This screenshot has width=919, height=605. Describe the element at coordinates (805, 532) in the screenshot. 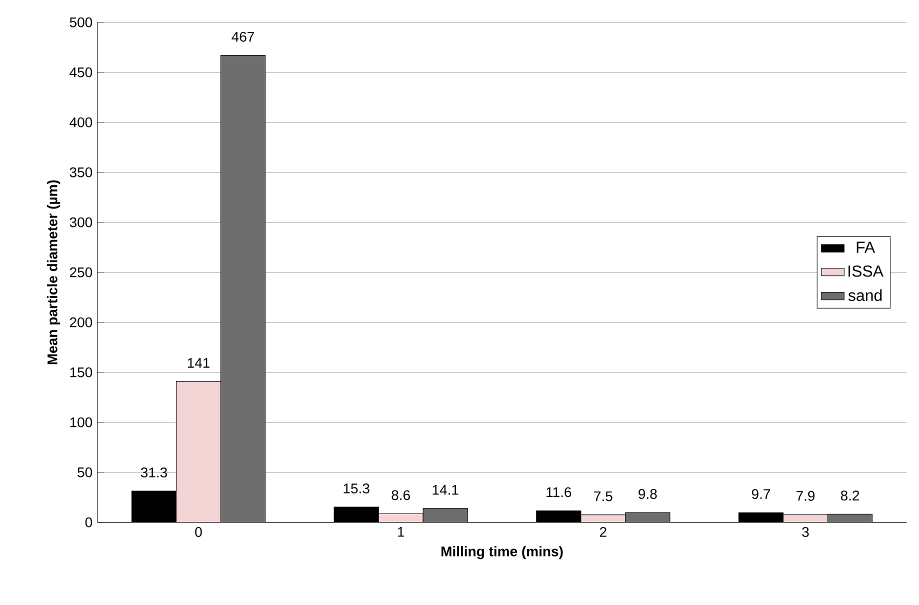

I see `x-tick-label: 3` at that location.